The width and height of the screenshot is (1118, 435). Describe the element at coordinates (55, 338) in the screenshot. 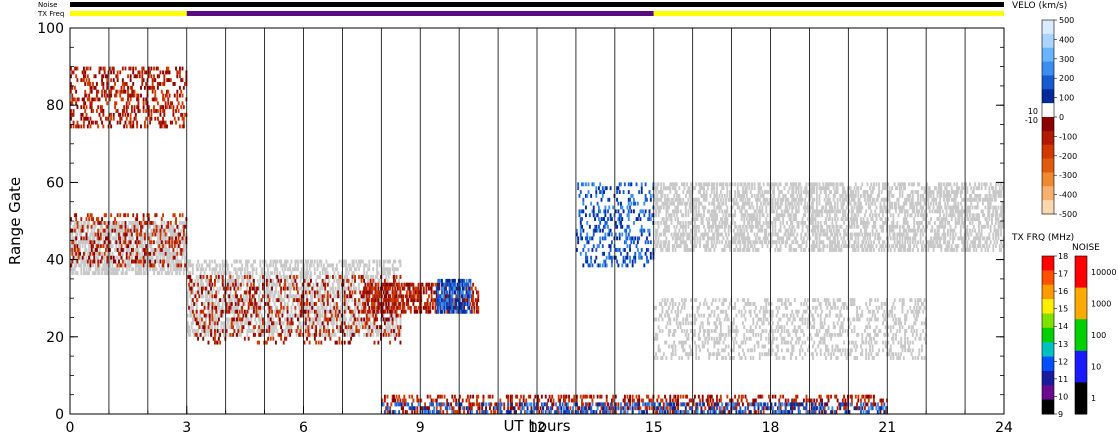

I see `y-tick-label: 20` at that location.